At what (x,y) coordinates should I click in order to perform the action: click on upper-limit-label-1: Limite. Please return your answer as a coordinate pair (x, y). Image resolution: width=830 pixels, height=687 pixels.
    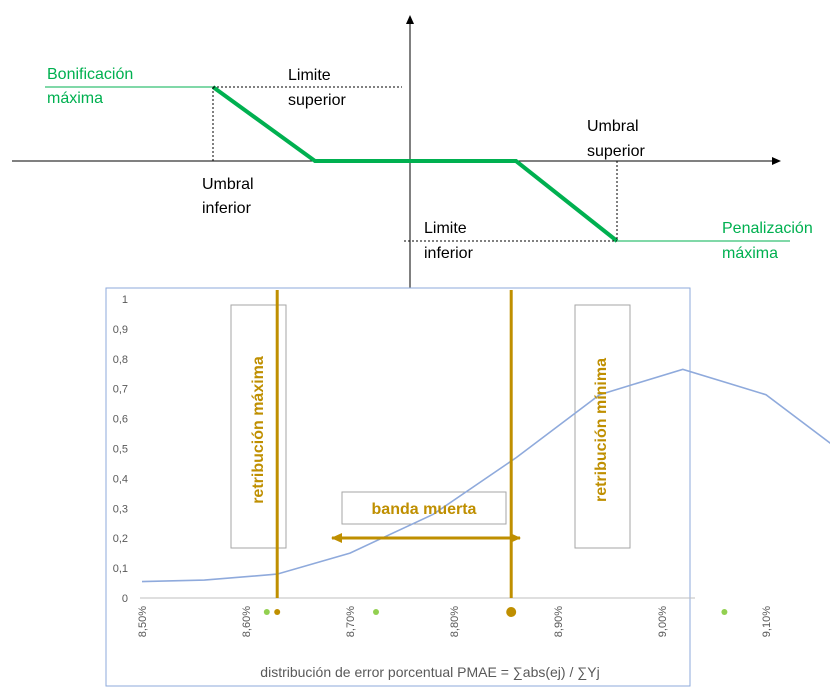
    Looking at the image, I should click on (309, 75).